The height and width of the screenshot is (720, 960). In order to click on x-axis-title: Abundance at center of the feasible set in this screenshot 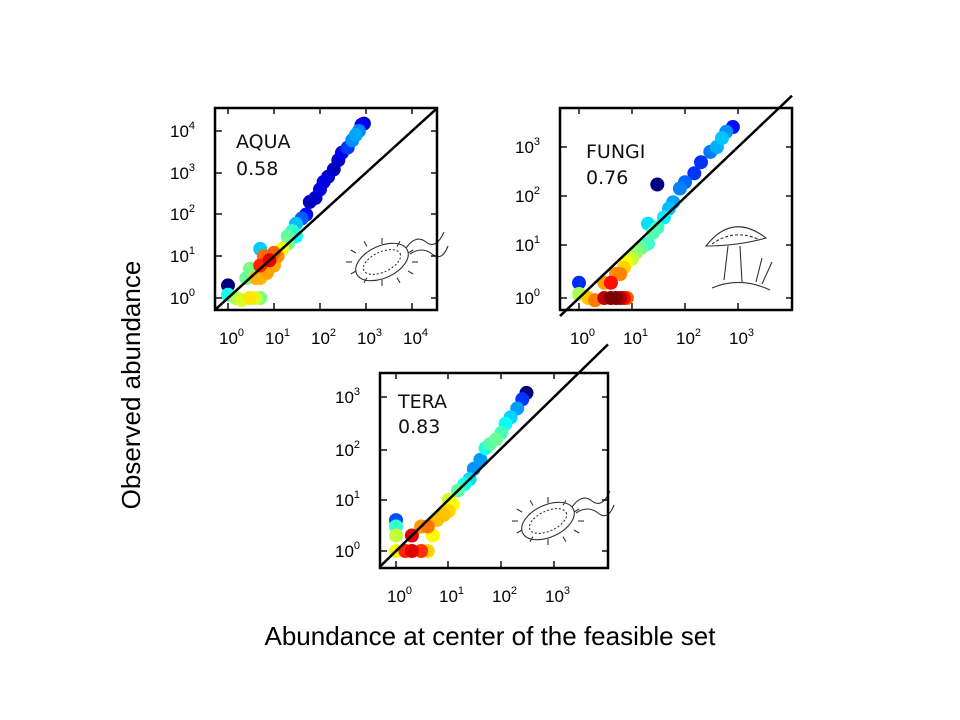, I will do `click(491, 636)`.